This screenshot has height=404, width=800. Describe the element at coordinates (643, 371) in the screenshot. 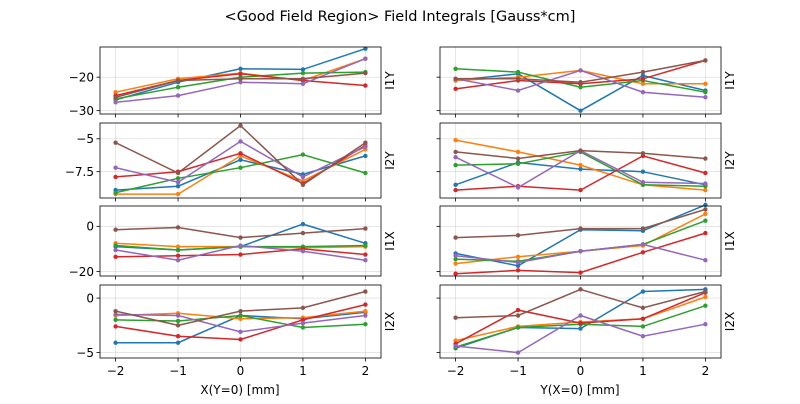

I see `x-tick-label: 1` at that location.